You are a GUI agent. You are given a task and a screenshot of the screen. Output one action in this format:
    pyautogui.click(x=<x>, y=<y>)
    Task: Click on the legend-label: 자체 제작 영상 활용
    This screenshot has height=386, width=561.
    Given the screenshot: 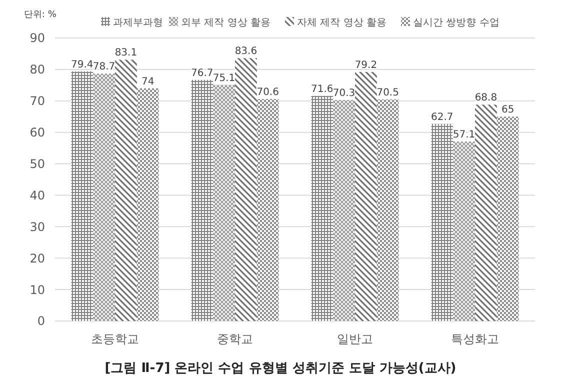 What is the action you would take?
    pyautogui.click(x=342, y=23)
    